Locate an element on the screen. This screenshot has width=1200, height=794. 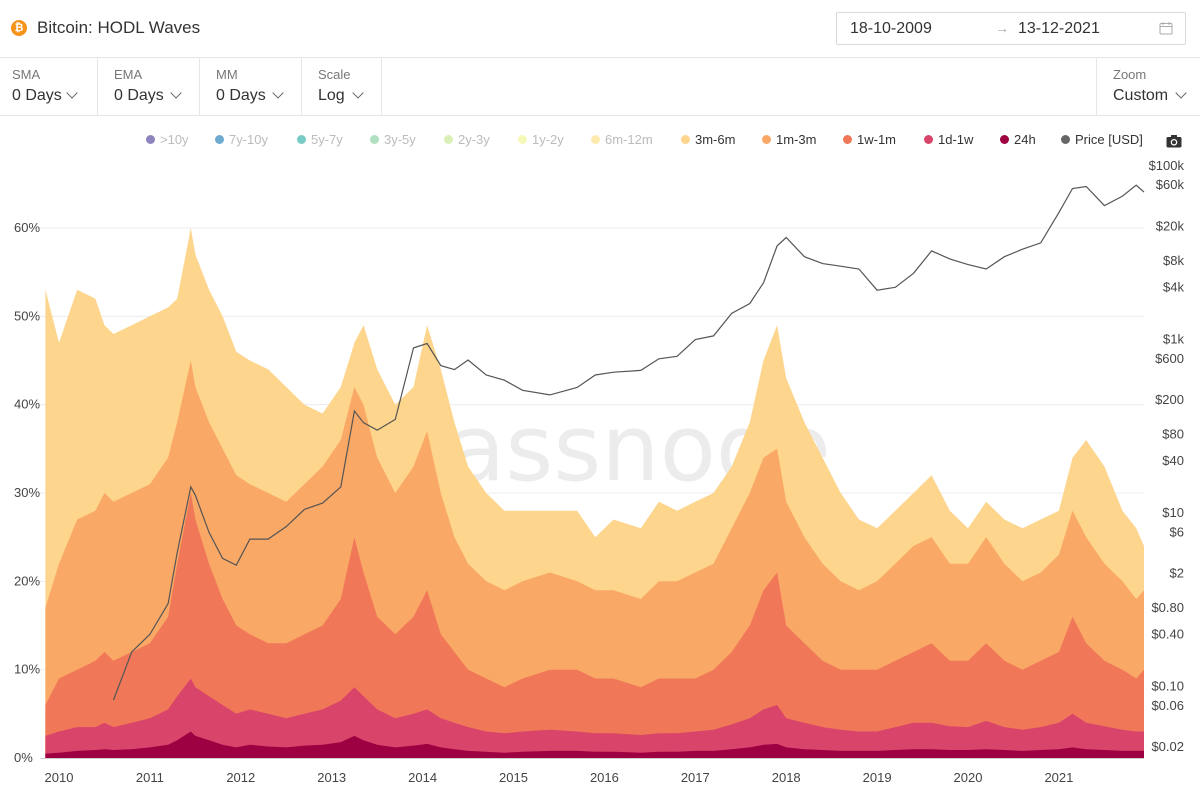
legend-label: 3y-5y is located at coordinates (400, 139).